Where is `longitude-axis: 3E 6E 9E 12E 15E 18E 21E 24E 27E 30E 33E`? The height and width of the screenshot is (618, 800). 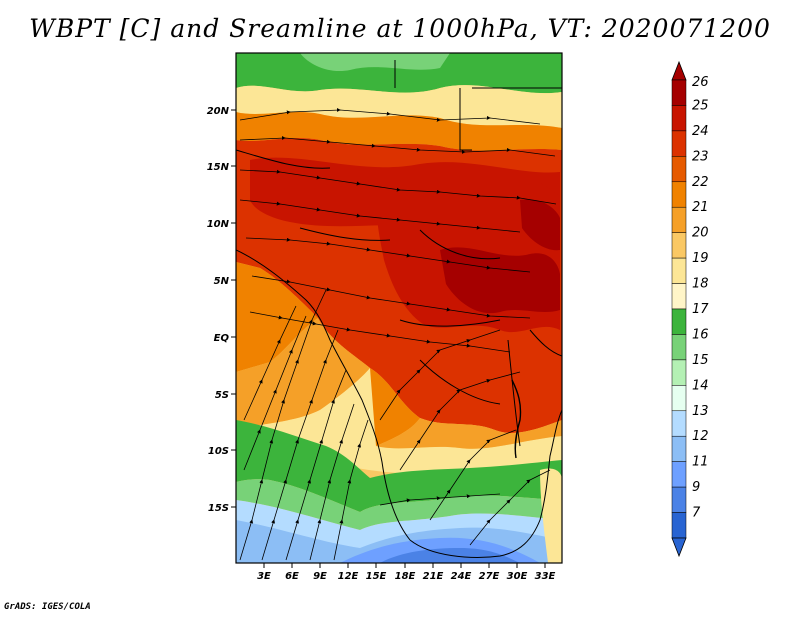
longitude-axis: 3E 6E 9E 12E 15E 18E 21E 24E 27E 30E 33E is located at coordinates (406, 572).